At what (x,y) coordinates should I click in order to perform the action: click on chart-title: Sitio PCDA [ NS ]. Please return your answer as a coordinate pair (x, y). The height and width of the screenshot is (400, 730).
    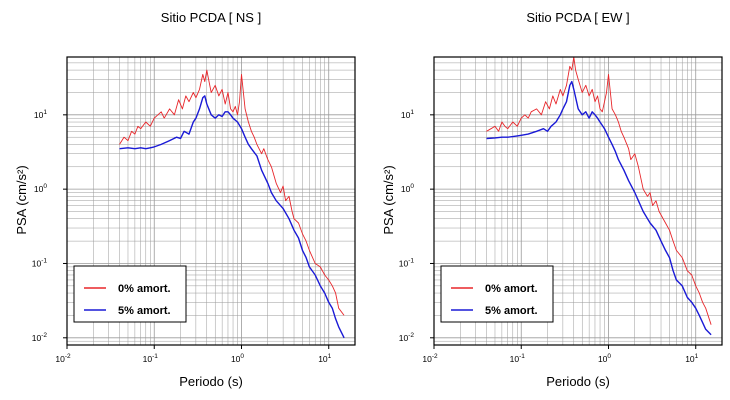
    Looking at the image, I should click on (211, 17).